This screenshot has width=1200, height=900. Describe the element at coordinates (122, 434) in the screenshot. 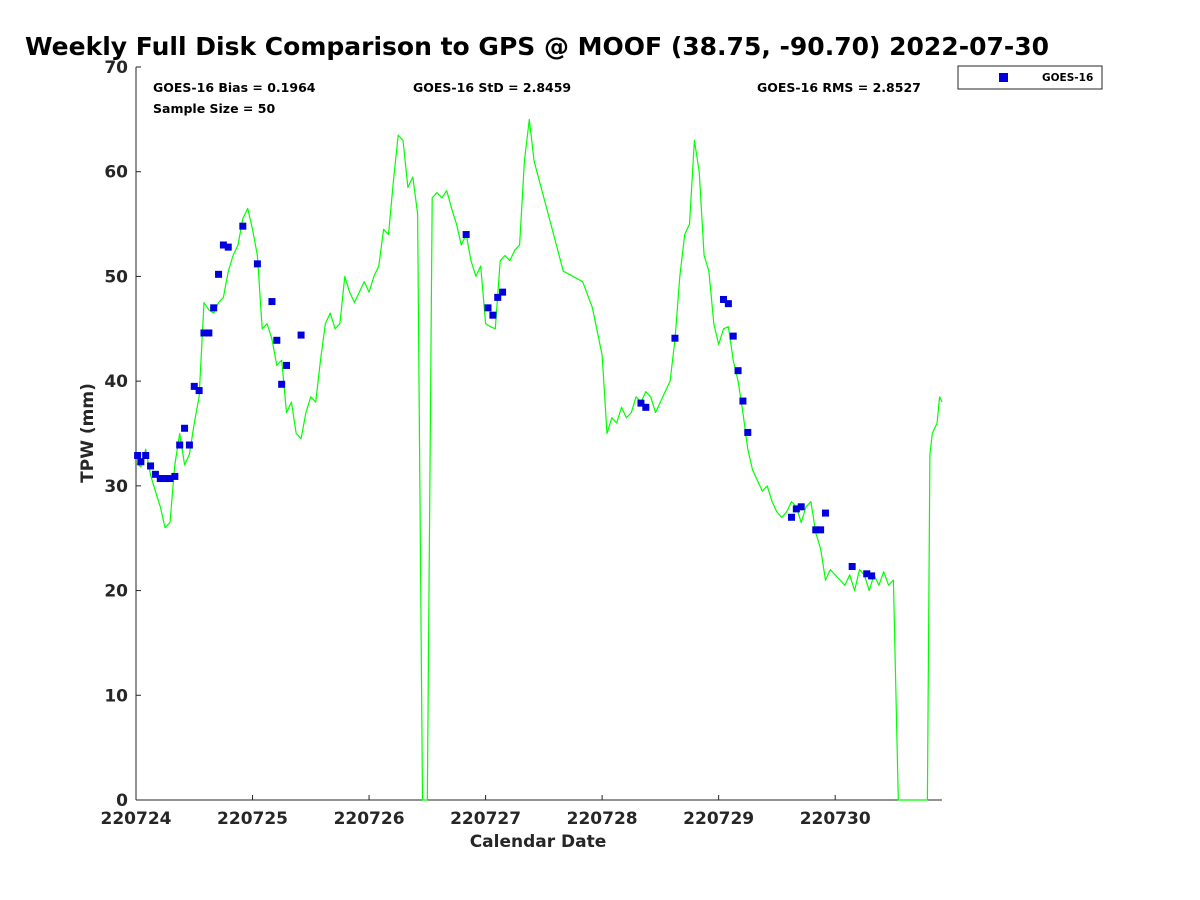

I see `y-tick-group: 0 10 20 30 40 50 60 70` at that location.